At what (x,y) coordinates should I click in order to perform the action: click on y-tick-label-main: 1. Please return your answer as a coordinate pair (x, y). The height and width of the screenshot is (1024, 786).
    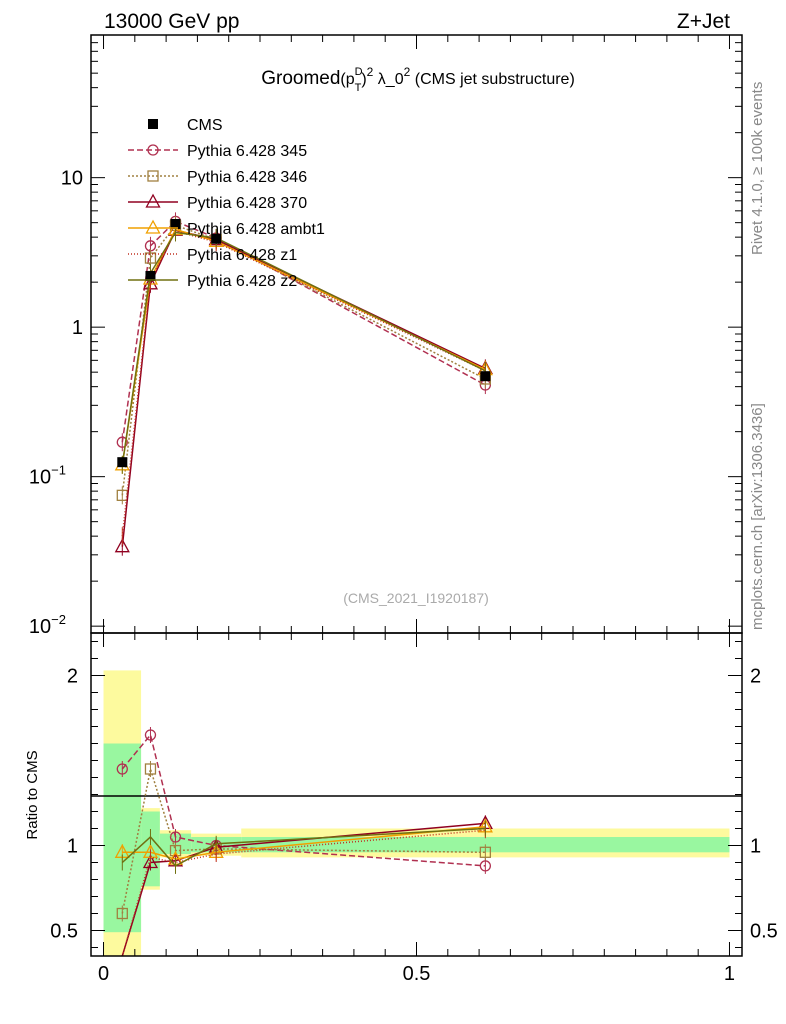
    Looking at the image, I should click on (77, 328).